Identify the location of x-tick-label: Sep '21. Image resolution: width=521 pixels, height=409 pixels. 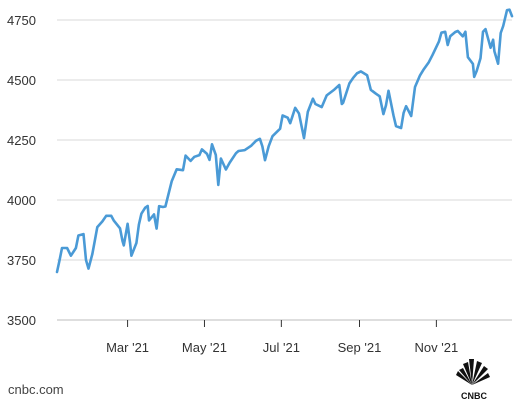
(360, 347).